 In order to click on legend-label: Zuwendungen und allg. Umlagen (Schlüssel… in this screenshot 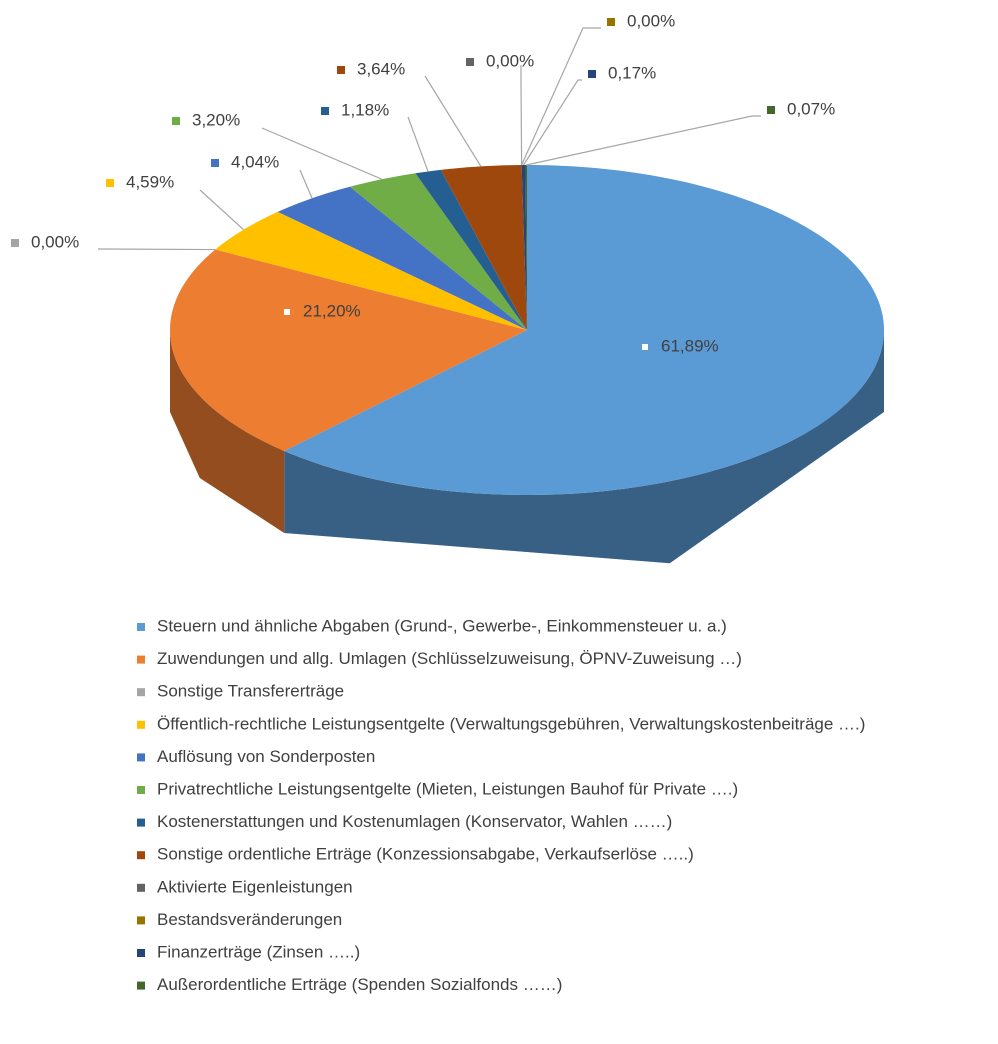, I will do `click(449, 658)`.